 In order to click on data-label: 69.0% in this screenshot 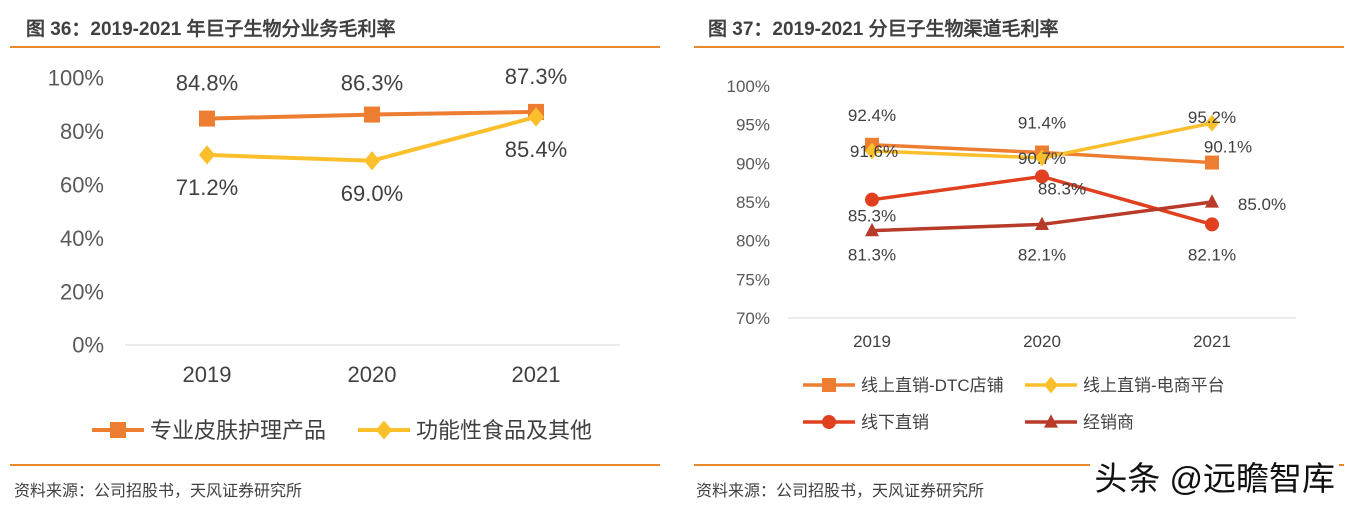, I will do `click(372, 193)`.